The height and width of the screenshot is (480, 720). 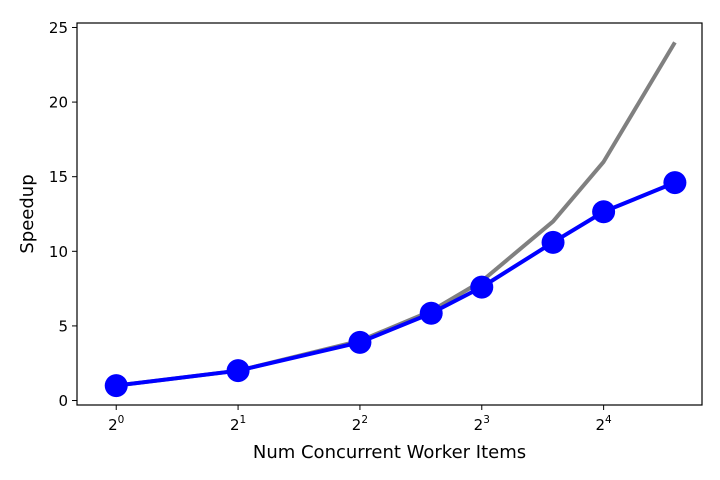 I want to click on x-tick-label: 20, so click(x=116, y=424).